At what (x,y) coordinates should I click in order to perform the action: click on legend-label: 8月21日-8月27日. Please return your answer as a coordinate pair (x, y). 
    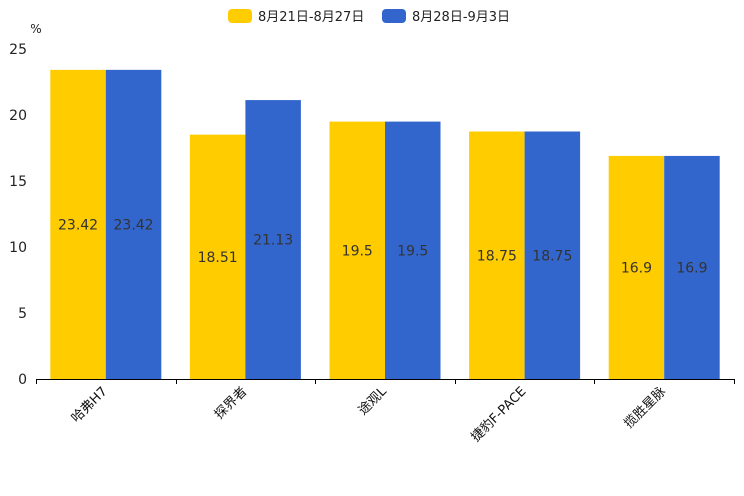
    Looking at the image, I should click on (311, 17).